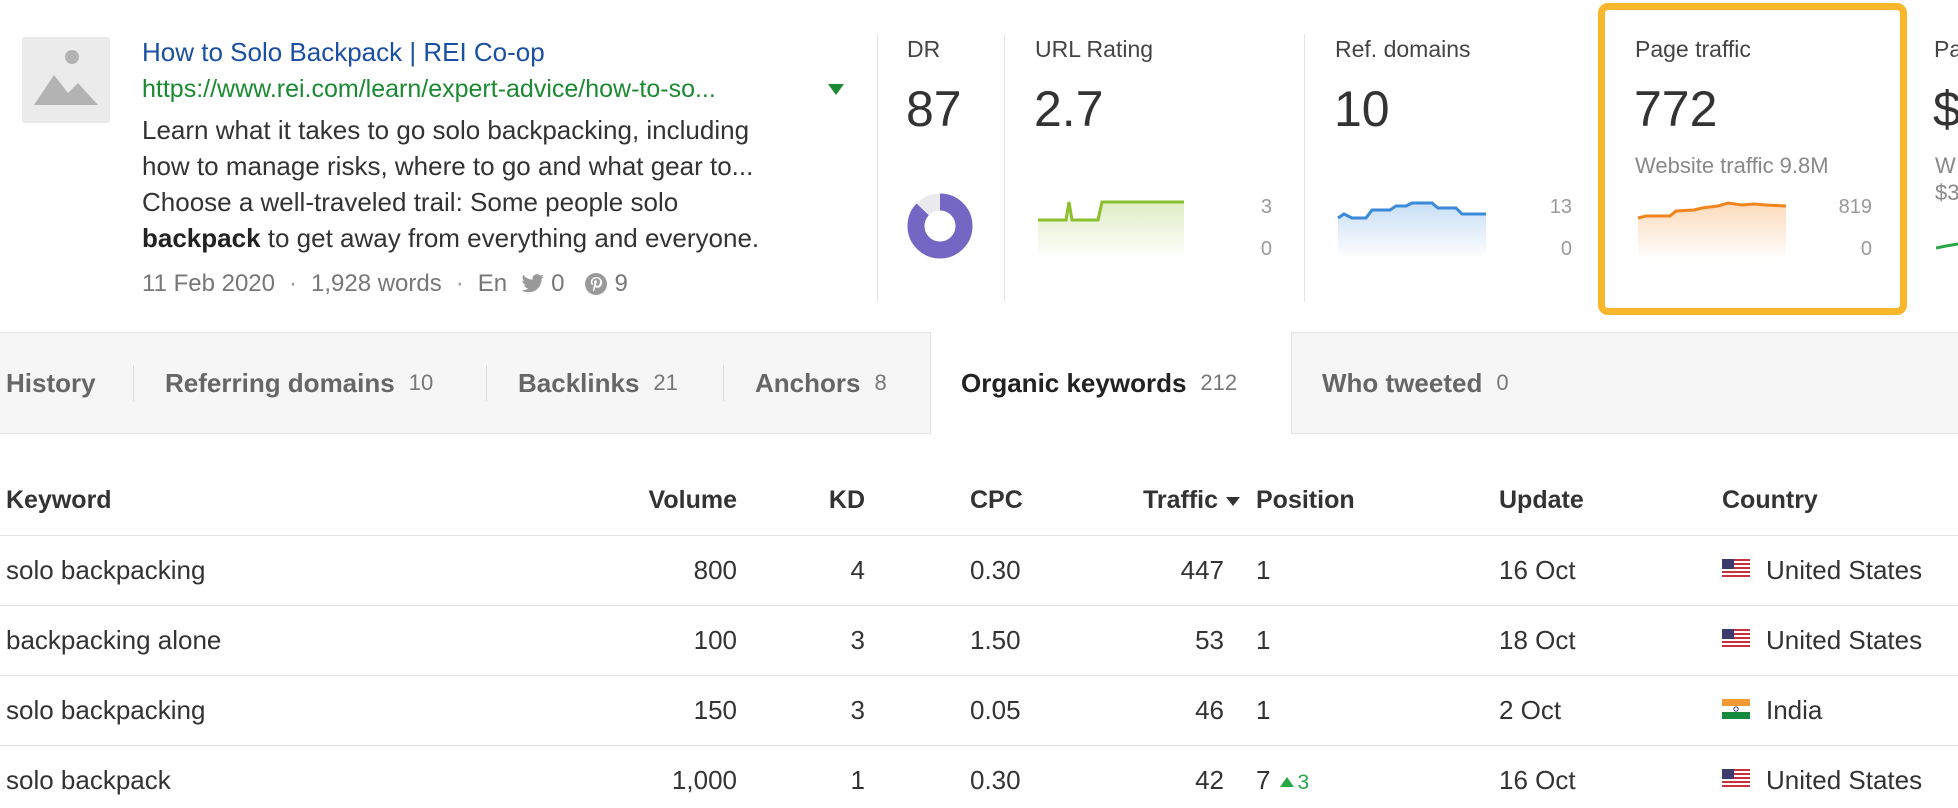  Describe the element at coordinates (1094, 49) in the screenshot. I see `url-rating-label: URL Rating` at that location.